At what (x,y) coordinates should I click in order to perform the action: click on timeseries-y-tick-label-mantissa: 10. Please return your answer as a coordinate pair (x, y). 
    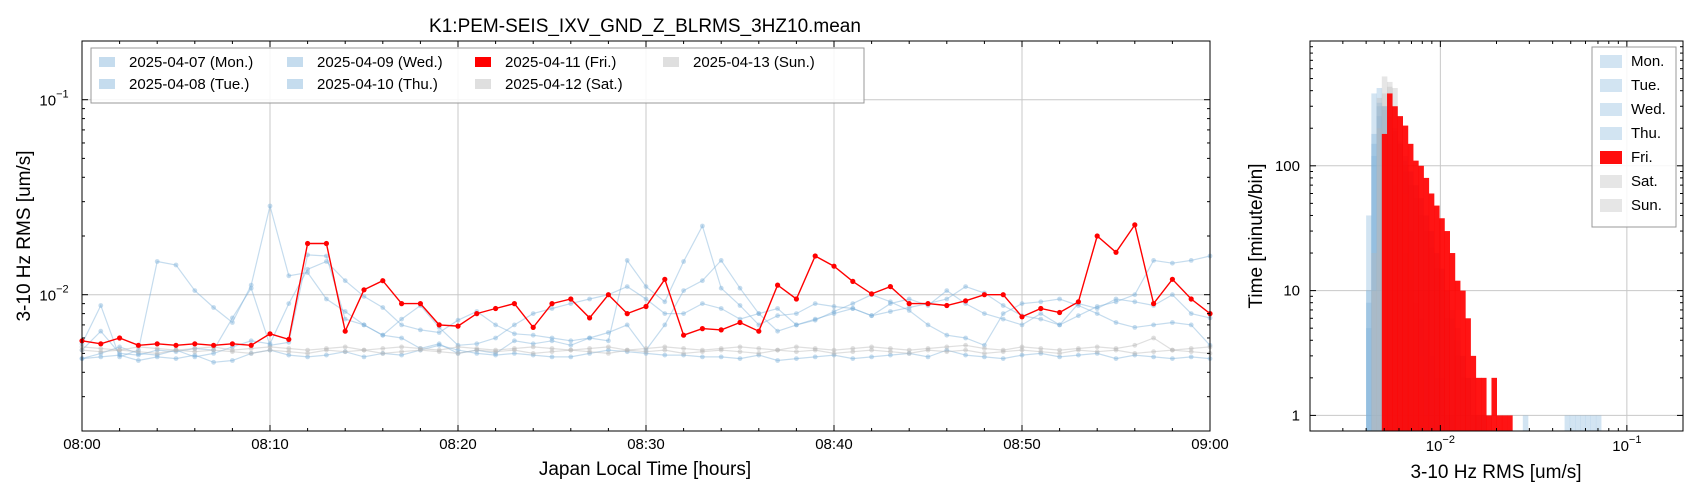
    Looking at the image, I should click on (47, 101).